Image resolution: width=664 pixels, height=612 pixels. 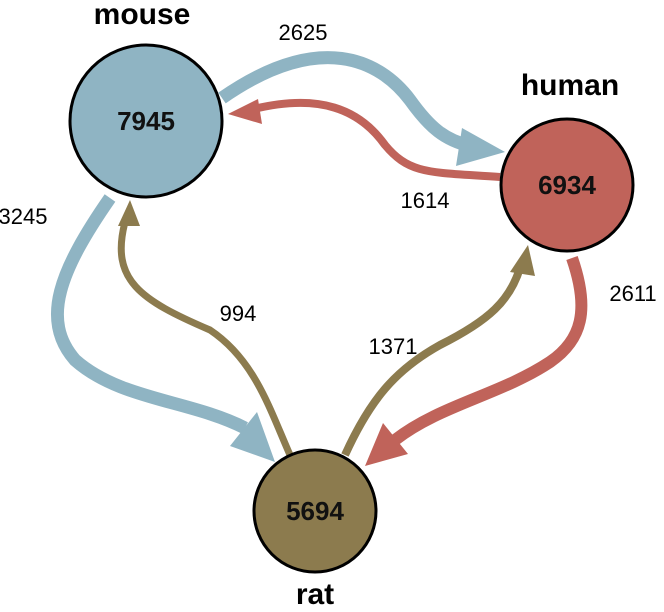 I want to click on edge-rat-to-mouse-label: 994, so click(x=238, y=313).